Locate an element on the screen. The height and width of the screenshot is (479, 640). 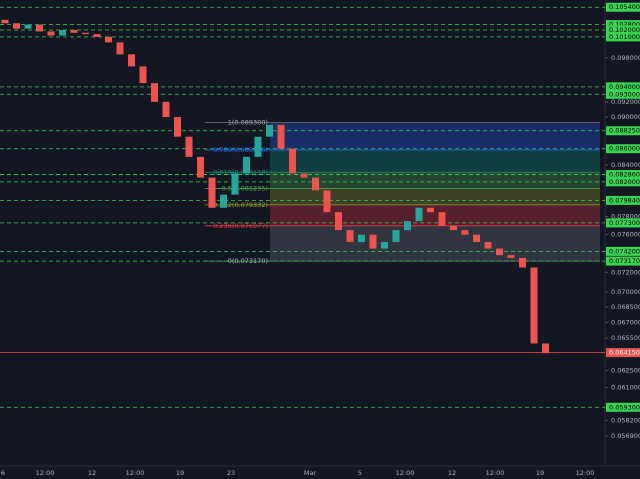
x-tick-label: 19 is located at coordinates (180, 473).